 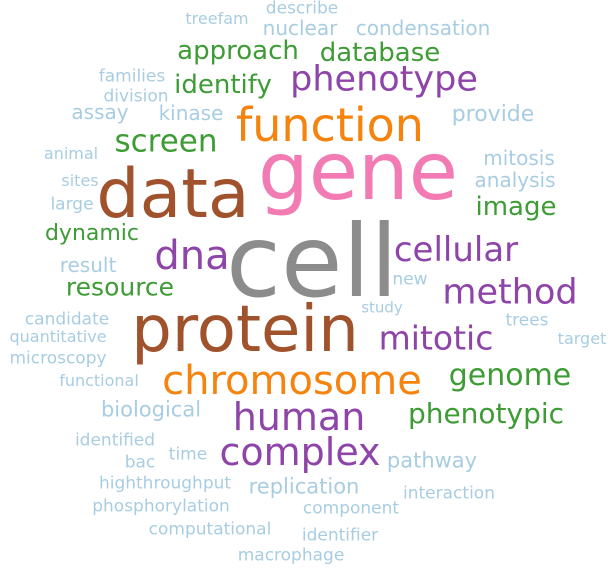 What do you see at coordinates (432, 460) in the screenshot?
I see `word-pathway: pathway` at bounding box center [432, 460].